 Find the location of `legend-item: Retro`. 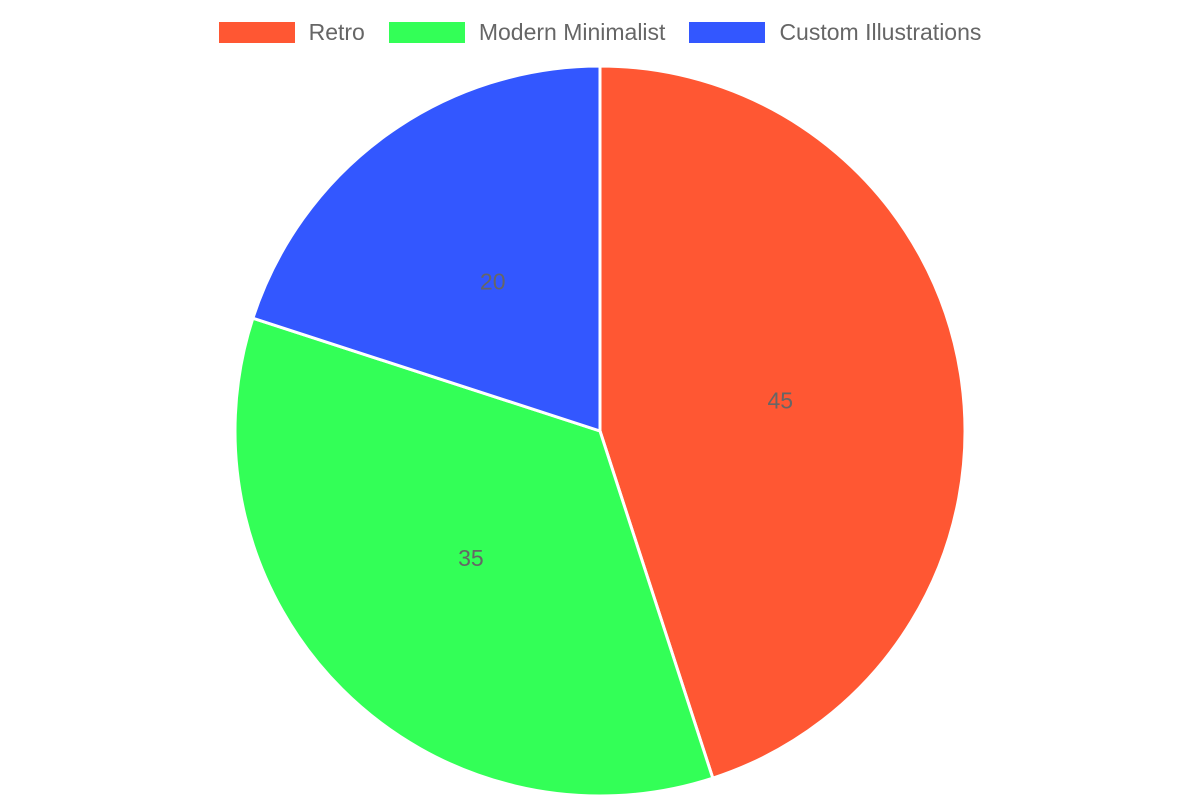

legend-item: Retro is located at coordinates (291, 32).